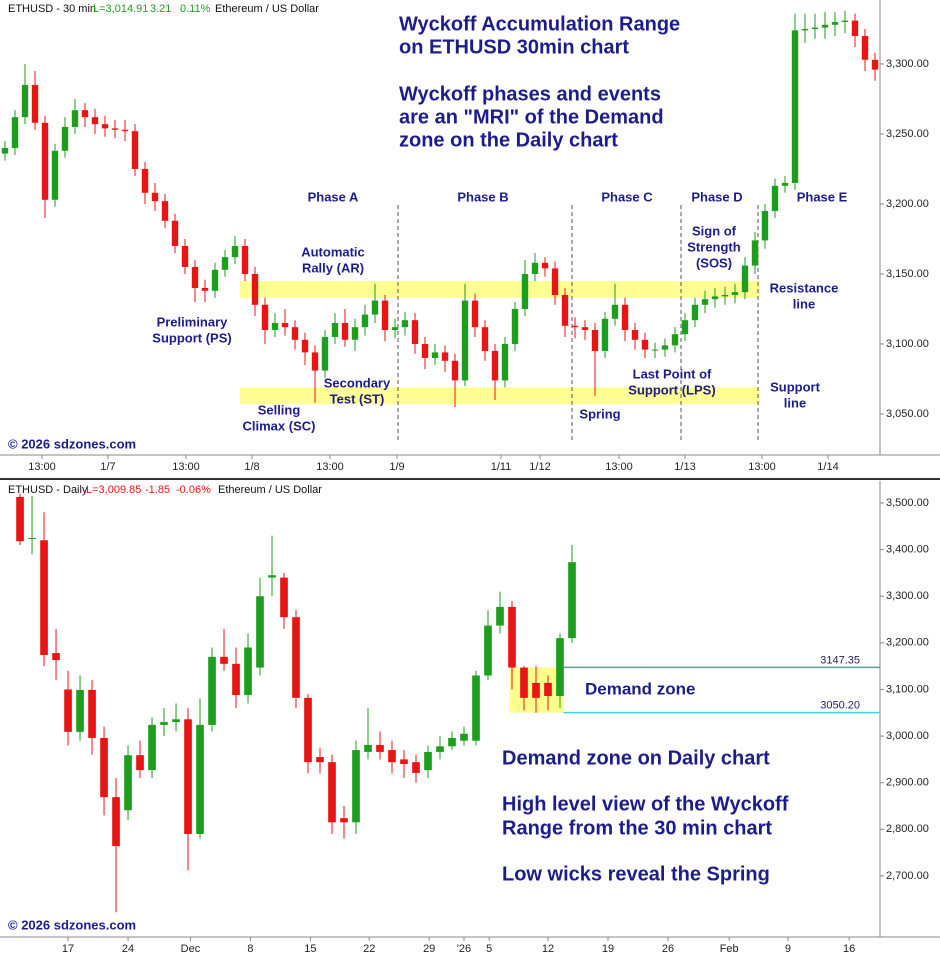  What do you see at coordinates (530, 94) in the screenshot?
I see `annotation: Wyckoff phases and events` at bounding box center [530, 94].